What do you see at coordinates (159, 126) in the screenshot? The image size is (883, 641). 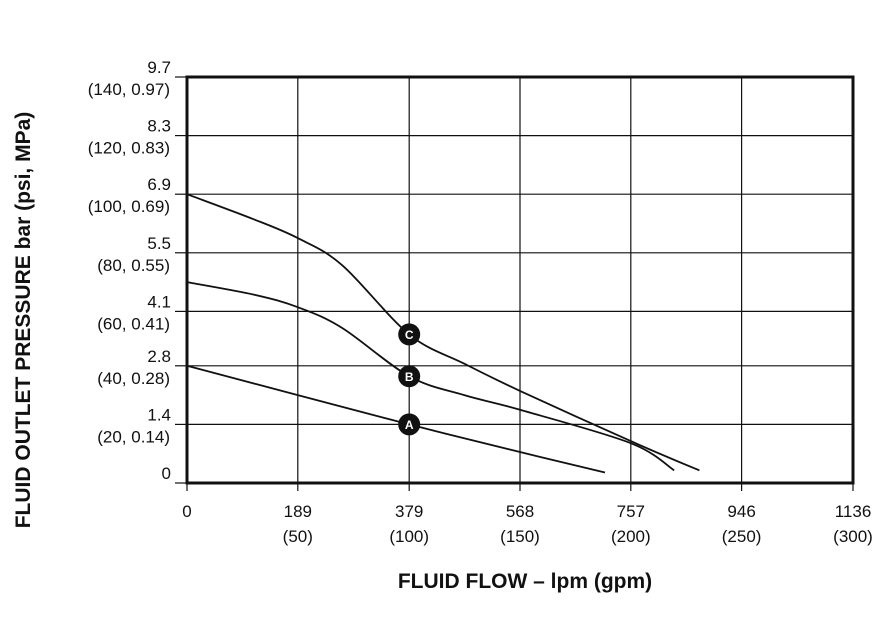 I see `y-tick-label: 8.3` at bounding box center [159, 126].